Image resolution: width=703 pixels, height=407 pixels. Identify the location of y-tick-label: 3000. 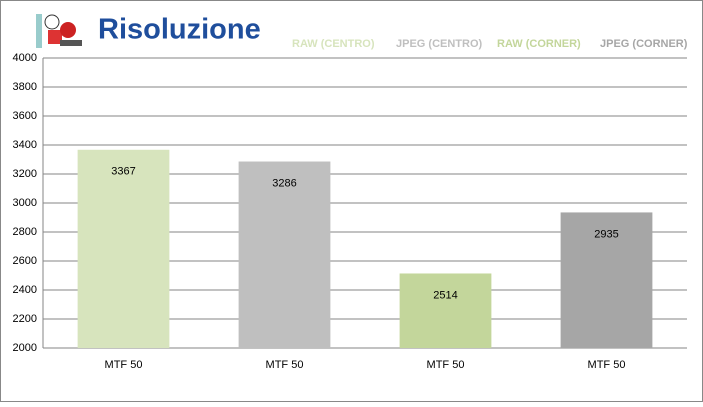
(25, 203).